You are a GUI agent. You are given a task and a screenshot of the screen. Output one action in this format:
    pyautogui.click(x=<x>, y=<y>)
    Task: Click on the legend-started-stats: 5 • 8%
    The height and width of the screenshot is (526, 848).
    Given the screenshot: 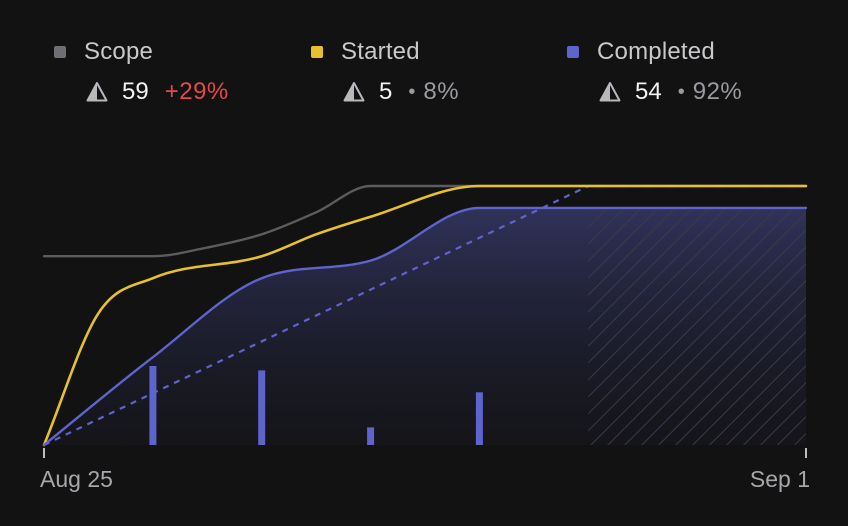 What is the action you would take?
    pyautogui.click(x=401, y=92)
    